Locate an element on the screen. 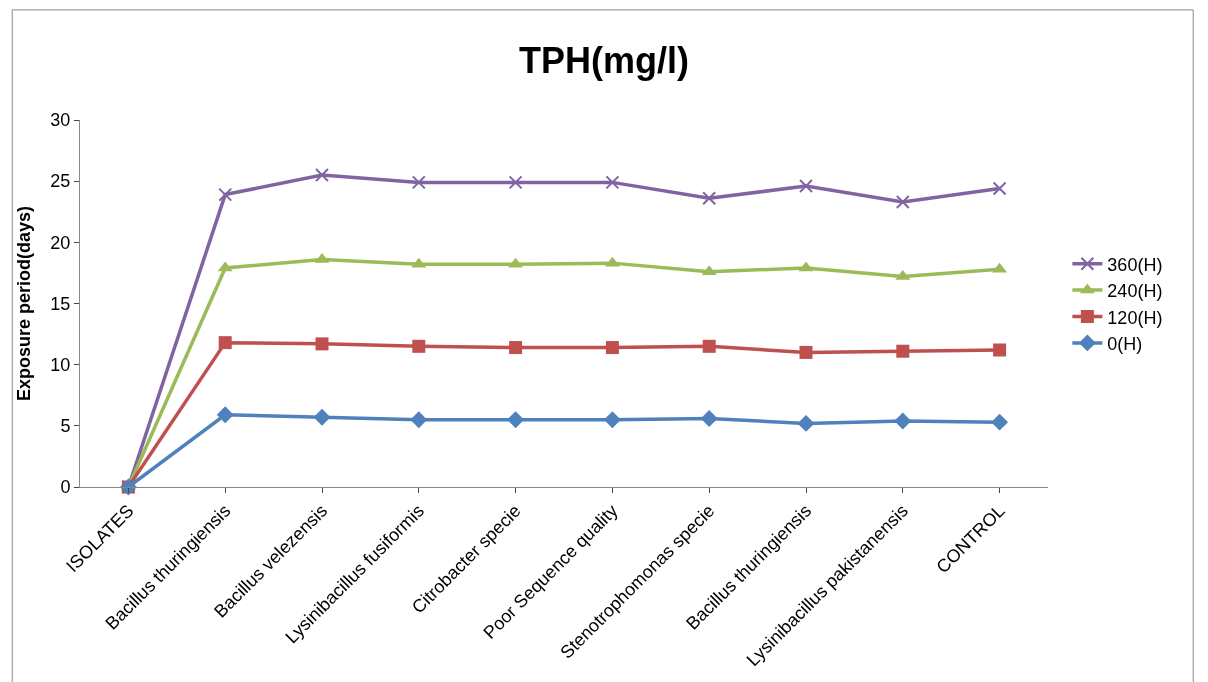 This screenshot has width=1208, height=682. legend-label: 360(H) is located at coordinates (1135, 264).